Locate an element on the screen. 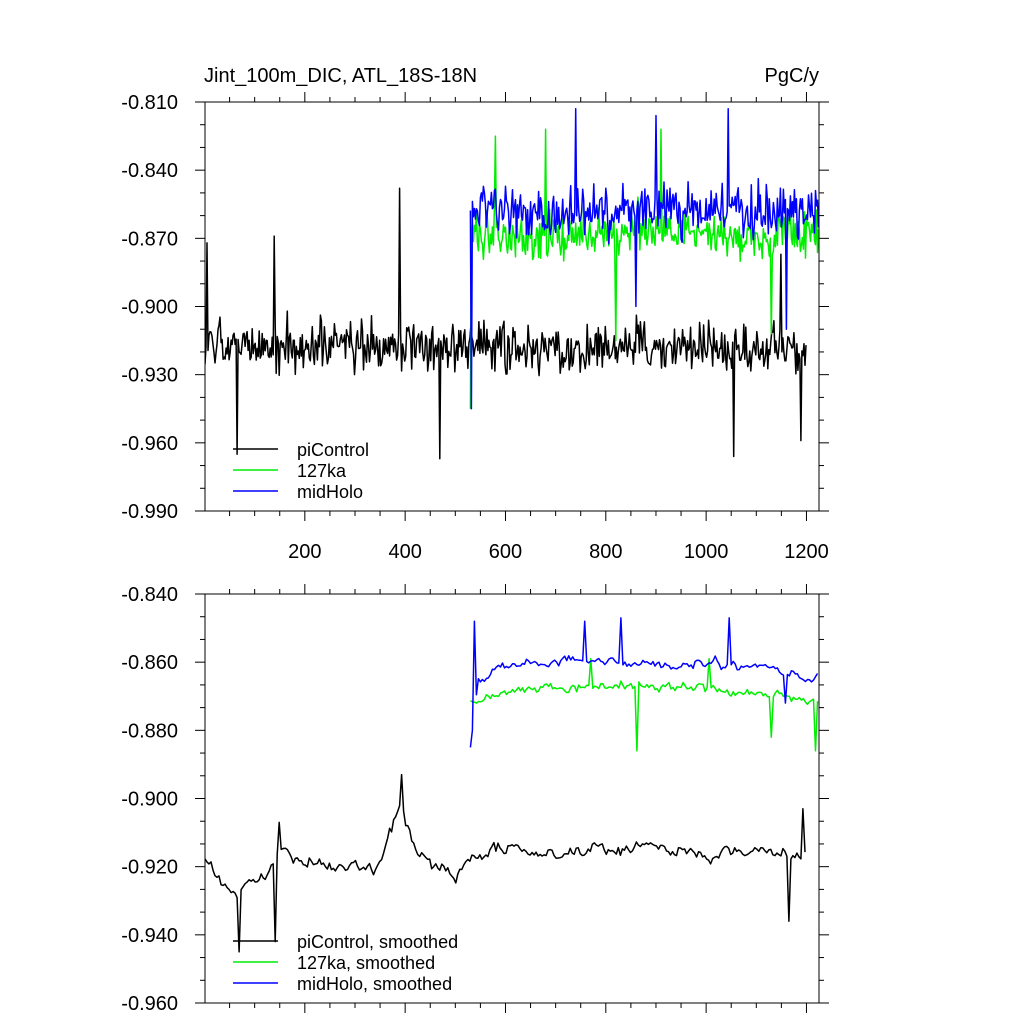 The height and width of the screenshot is (1024, 1024). top-panel-units: PgC/y is located at coordinates (792, 76).